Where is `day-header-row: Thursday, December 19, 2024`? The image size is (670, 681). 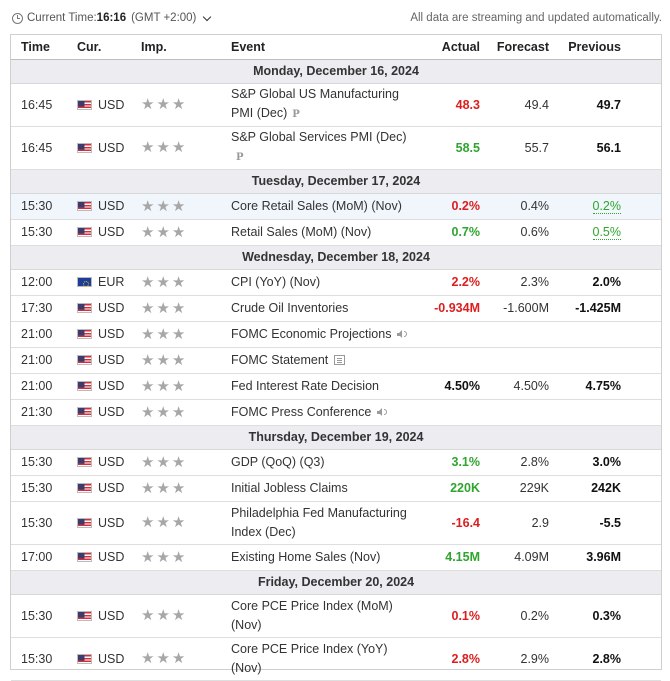
day-header-row: Thursday, December 19, 2024 is located at coordinates (336, 437).